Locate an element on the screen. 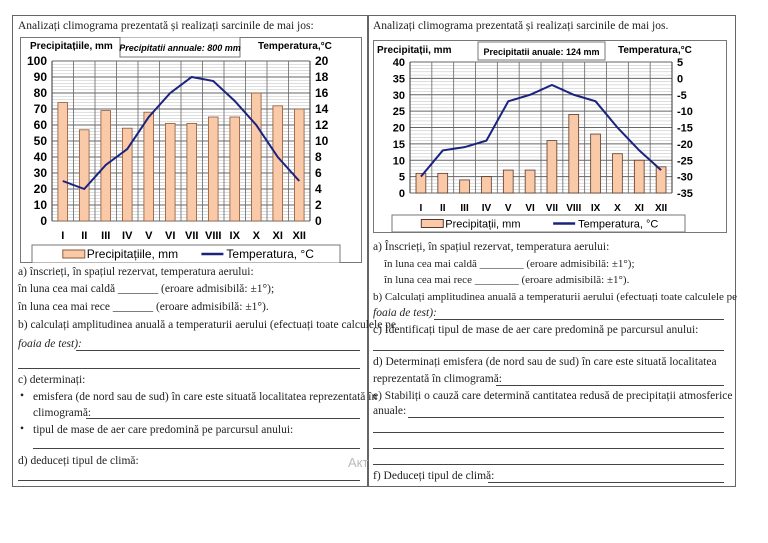  right-tick-label: 18 is located at coordinates (322, 77).